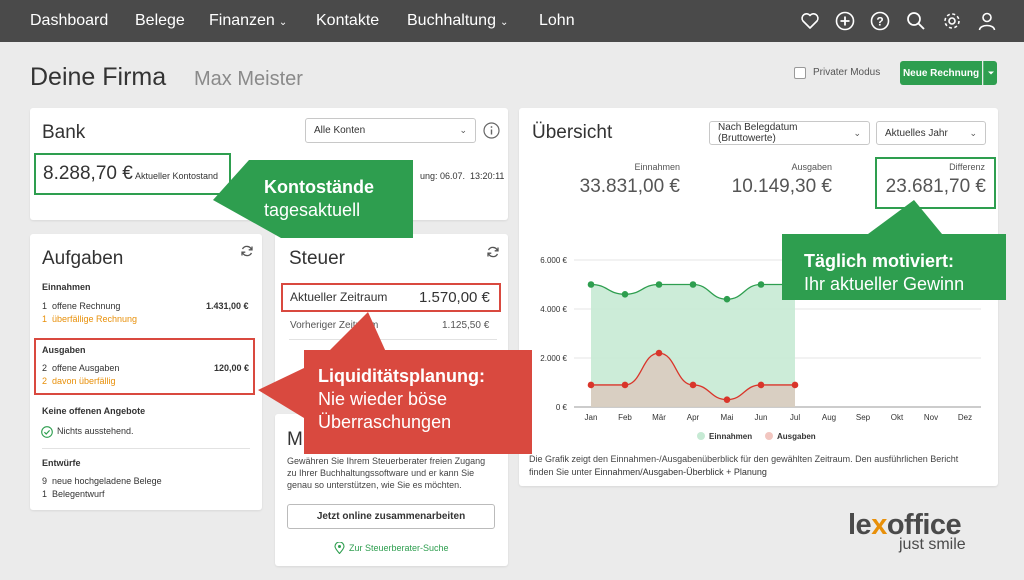  I want to click on private-mode-checkbox, so click(800, 73).